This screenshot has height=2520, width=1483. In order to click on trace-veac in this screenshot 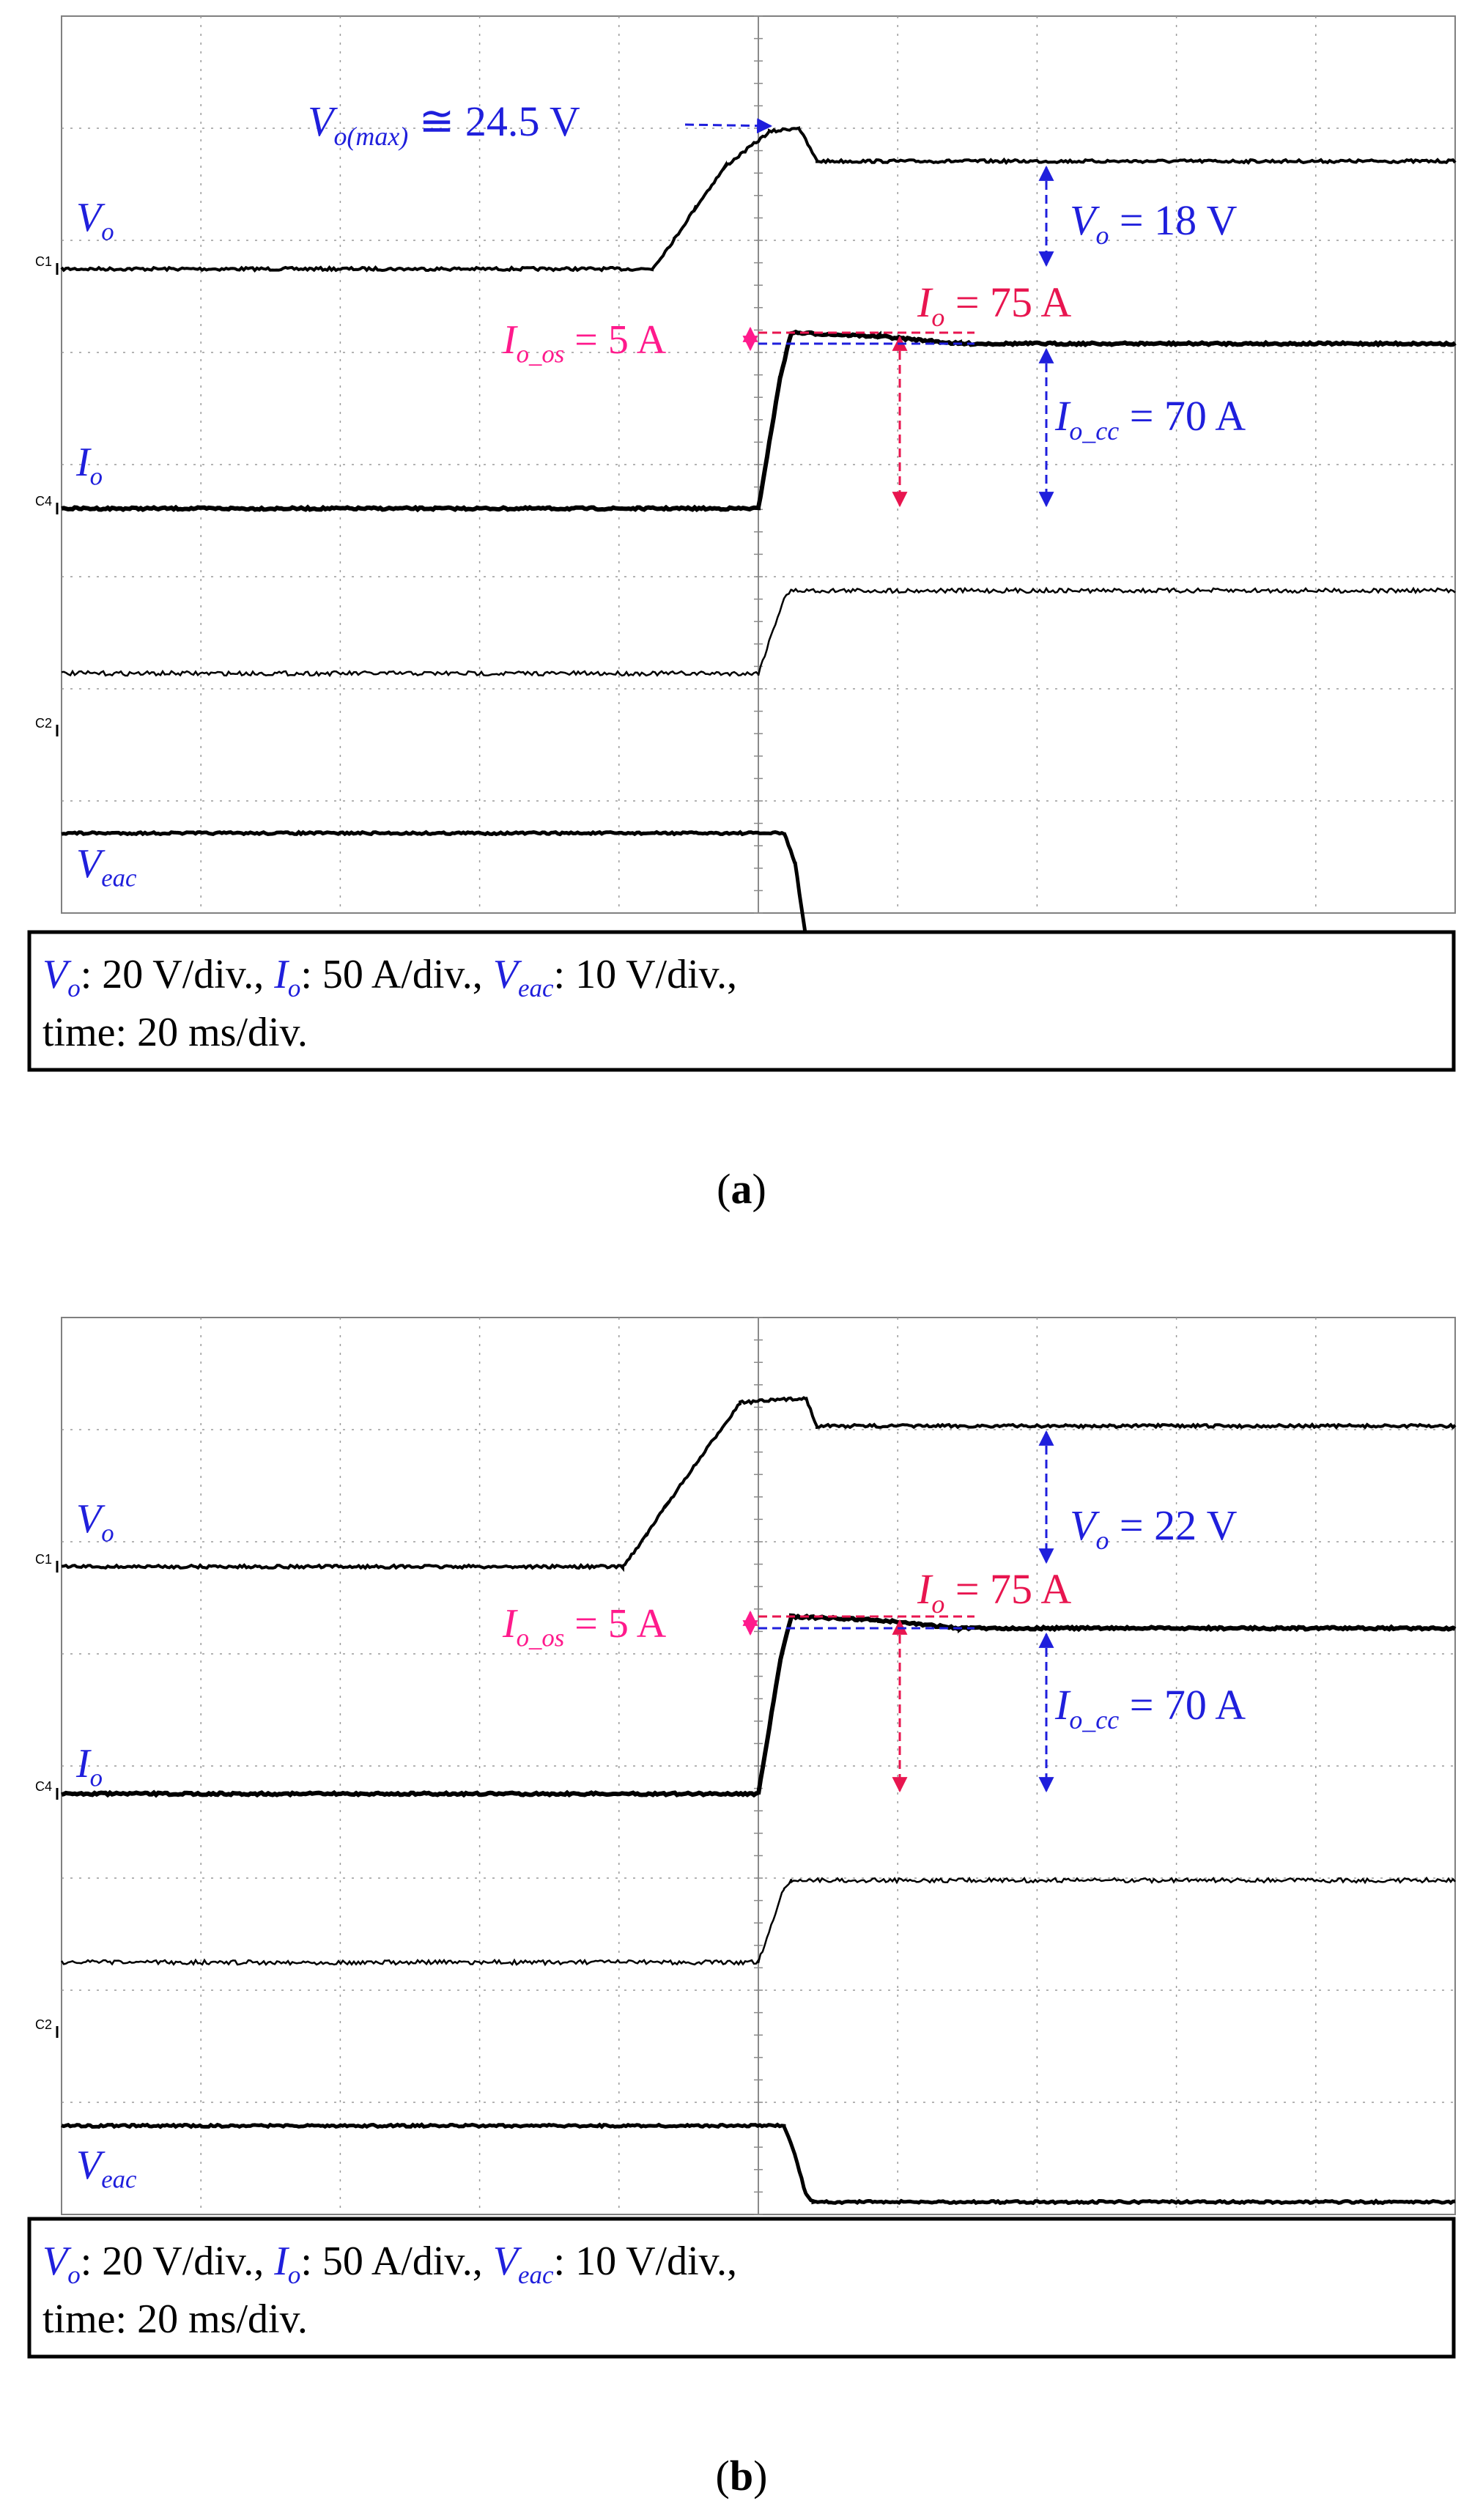, I will do `click(759, 2164)`.